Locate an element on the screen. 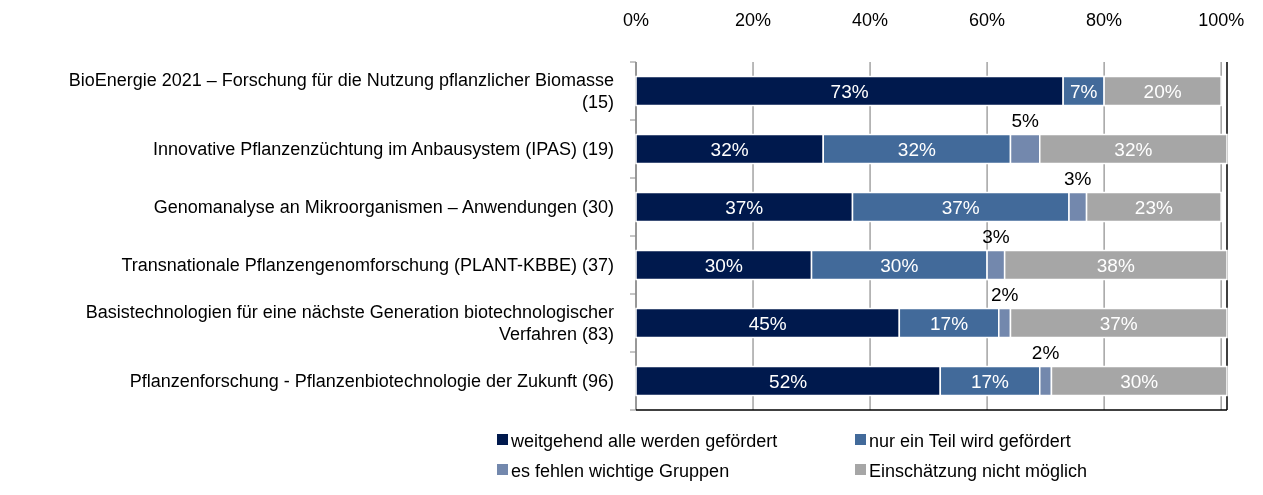 The image size is (1263, 495). data-label: 5% is located at coordinates (1025, 120).